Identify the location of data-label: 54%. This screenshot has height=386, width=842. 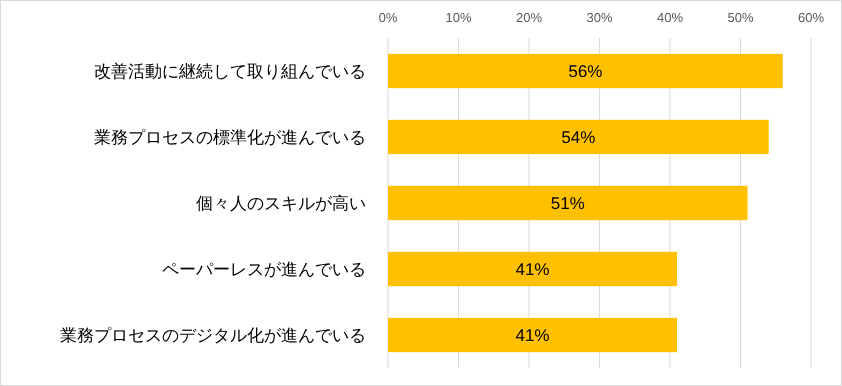
(578, 137).